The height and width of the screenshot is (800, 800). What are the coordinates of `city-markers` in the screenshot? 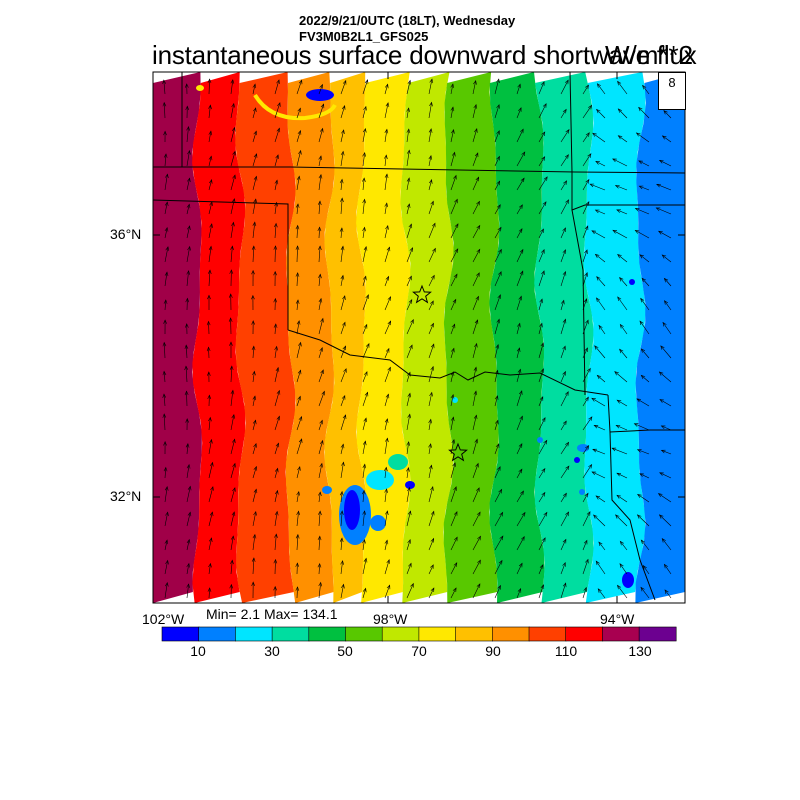 It's located at (440, 373).